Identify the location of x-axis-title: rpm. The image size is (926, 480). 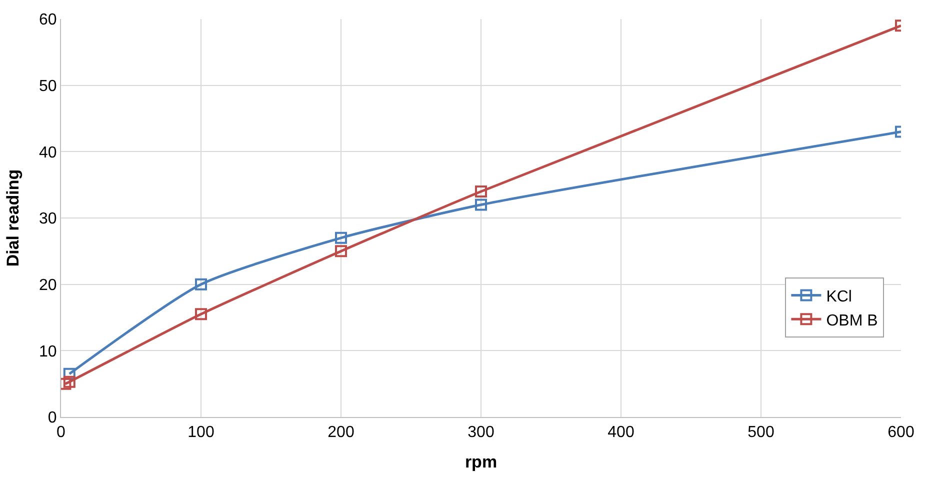
(481, 462).